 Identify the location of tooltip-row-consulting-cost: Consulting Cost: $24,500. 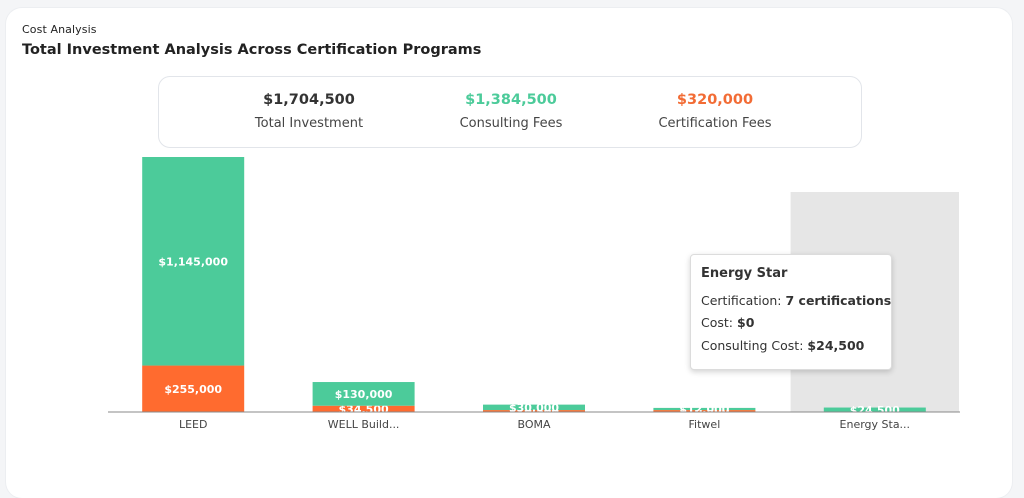
(782, 345).